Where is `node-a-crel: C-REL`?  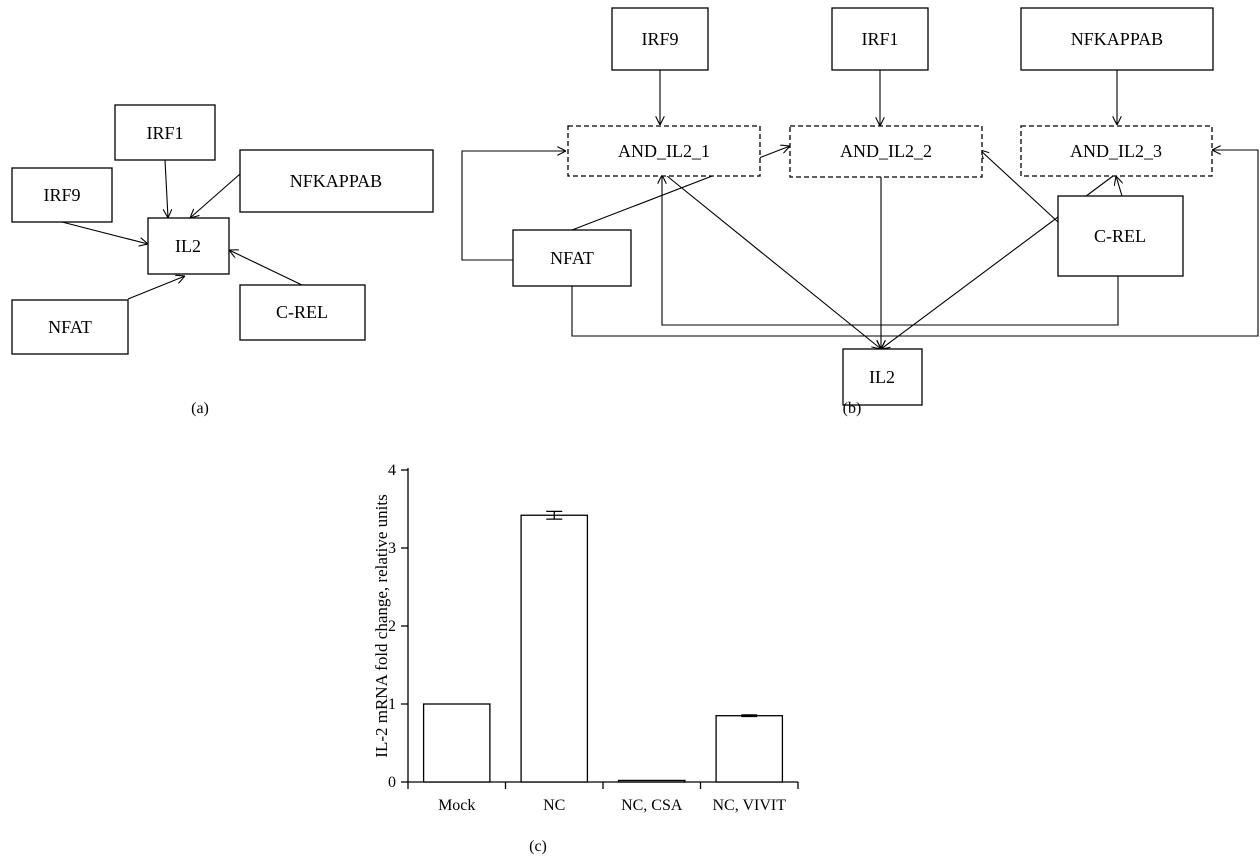 node-a-crel: C-REL is located at coordinates (302, 312).